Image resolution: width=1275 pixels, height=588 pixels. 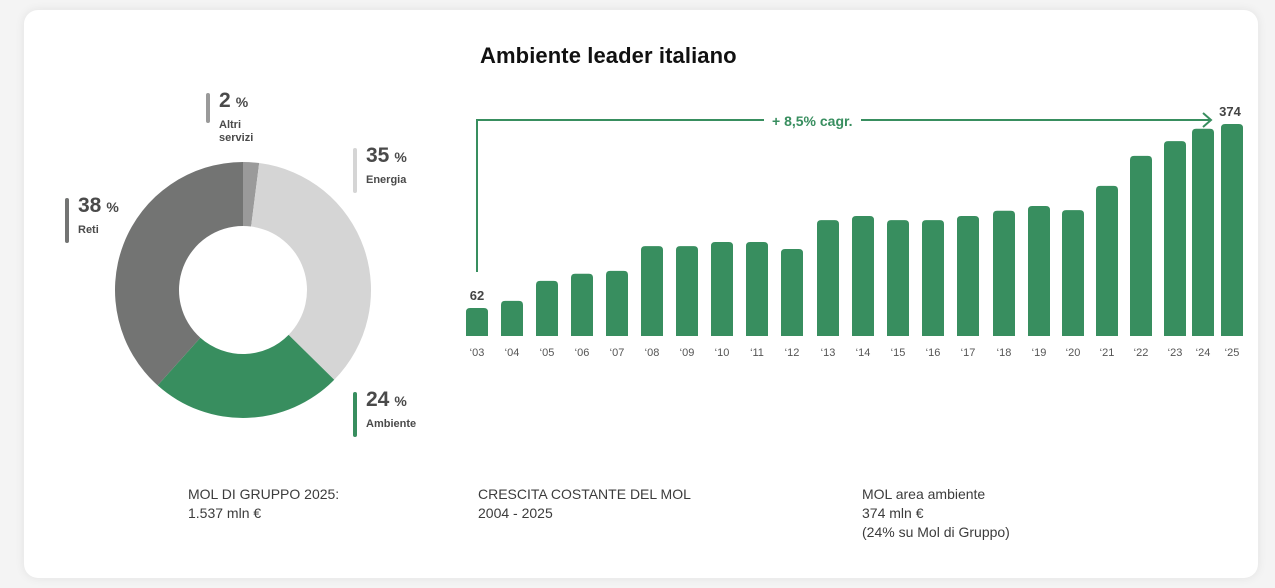 I want to click on x-tick-label: ‘15, so click(x=898, y=353).